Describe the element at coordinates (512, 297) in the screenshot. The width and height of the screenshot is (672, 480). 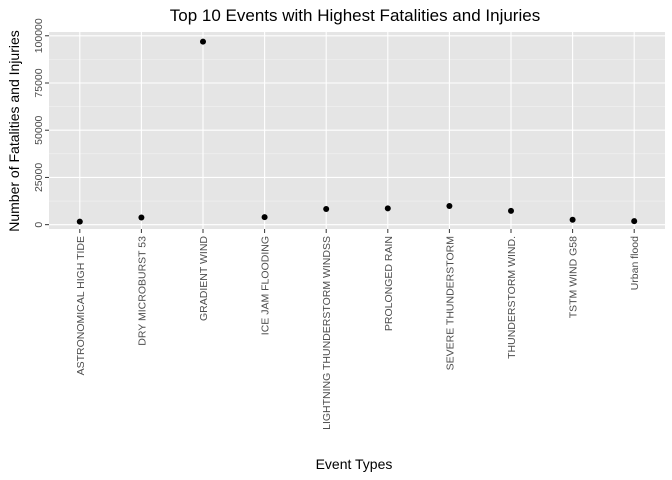
I see `x-tick-label: THUNDERSTORM WIND.` at that location.